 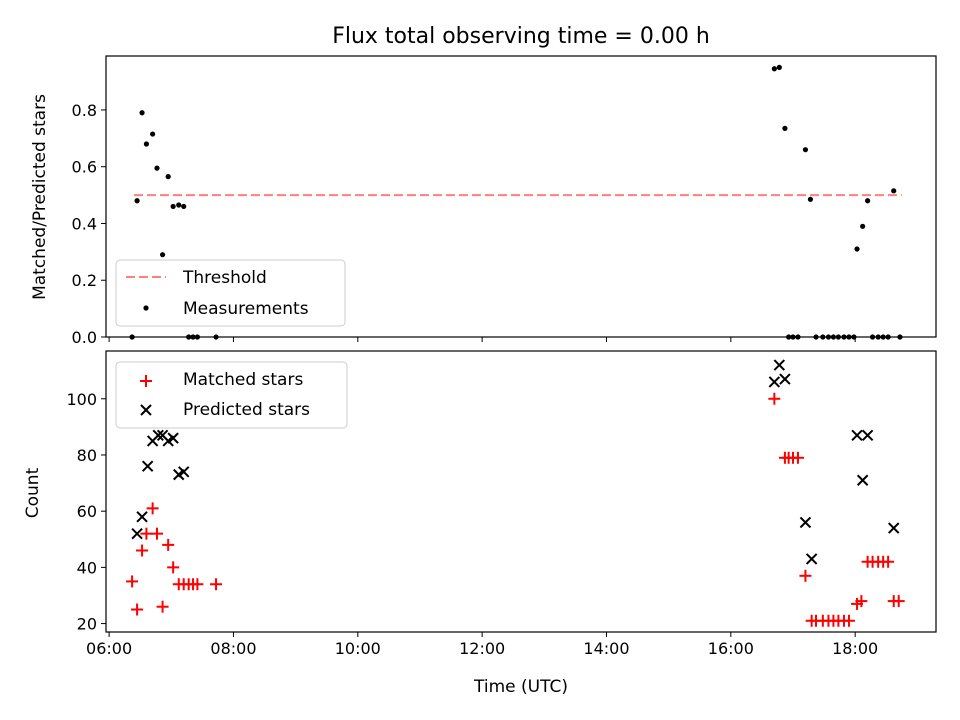 I want to click on top-legend-box, so click(x=230, y=293).